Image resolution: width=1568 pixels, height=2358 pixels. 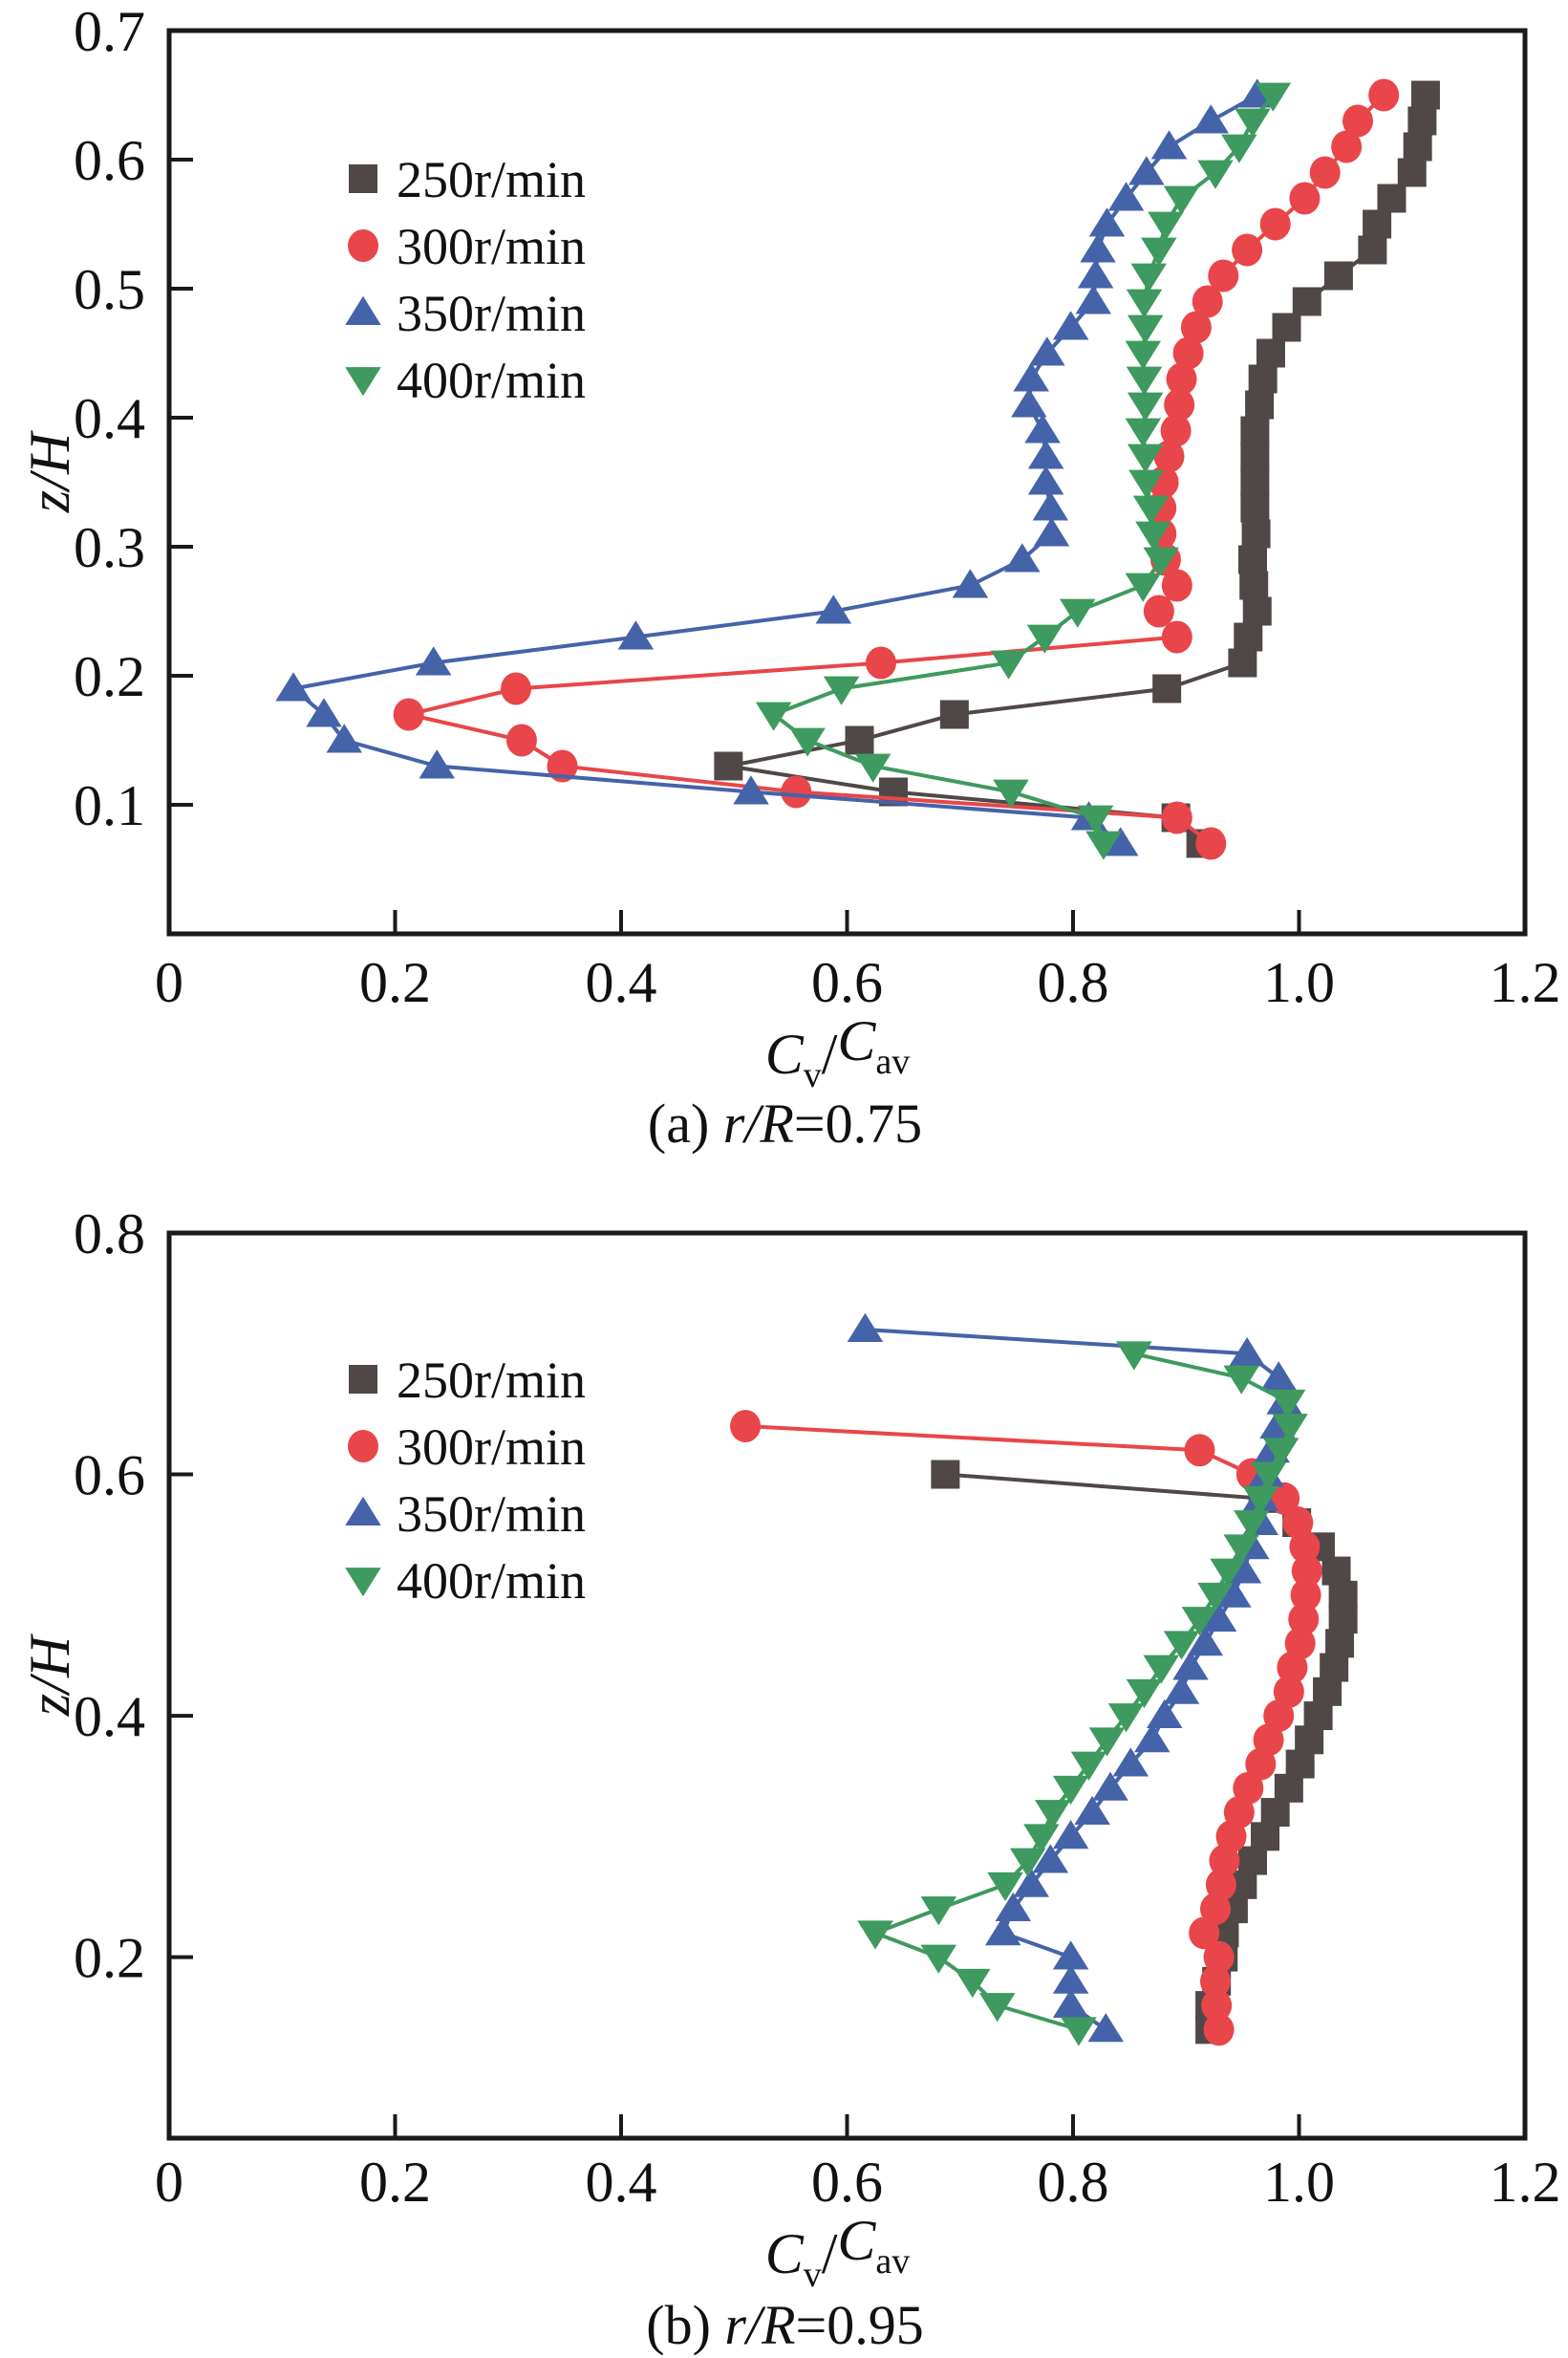 I want to click on x-axis-label-part: v, so click(x=813, y=1075).